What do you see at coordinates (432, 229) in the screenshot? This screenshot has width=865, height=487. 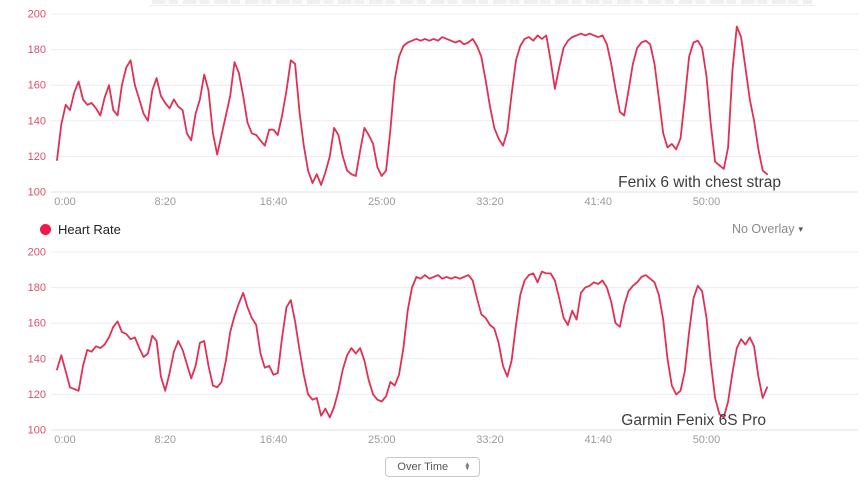 I see `legend-row: Heart Rate No Overlay ▾` at bounding box center [432, 229].